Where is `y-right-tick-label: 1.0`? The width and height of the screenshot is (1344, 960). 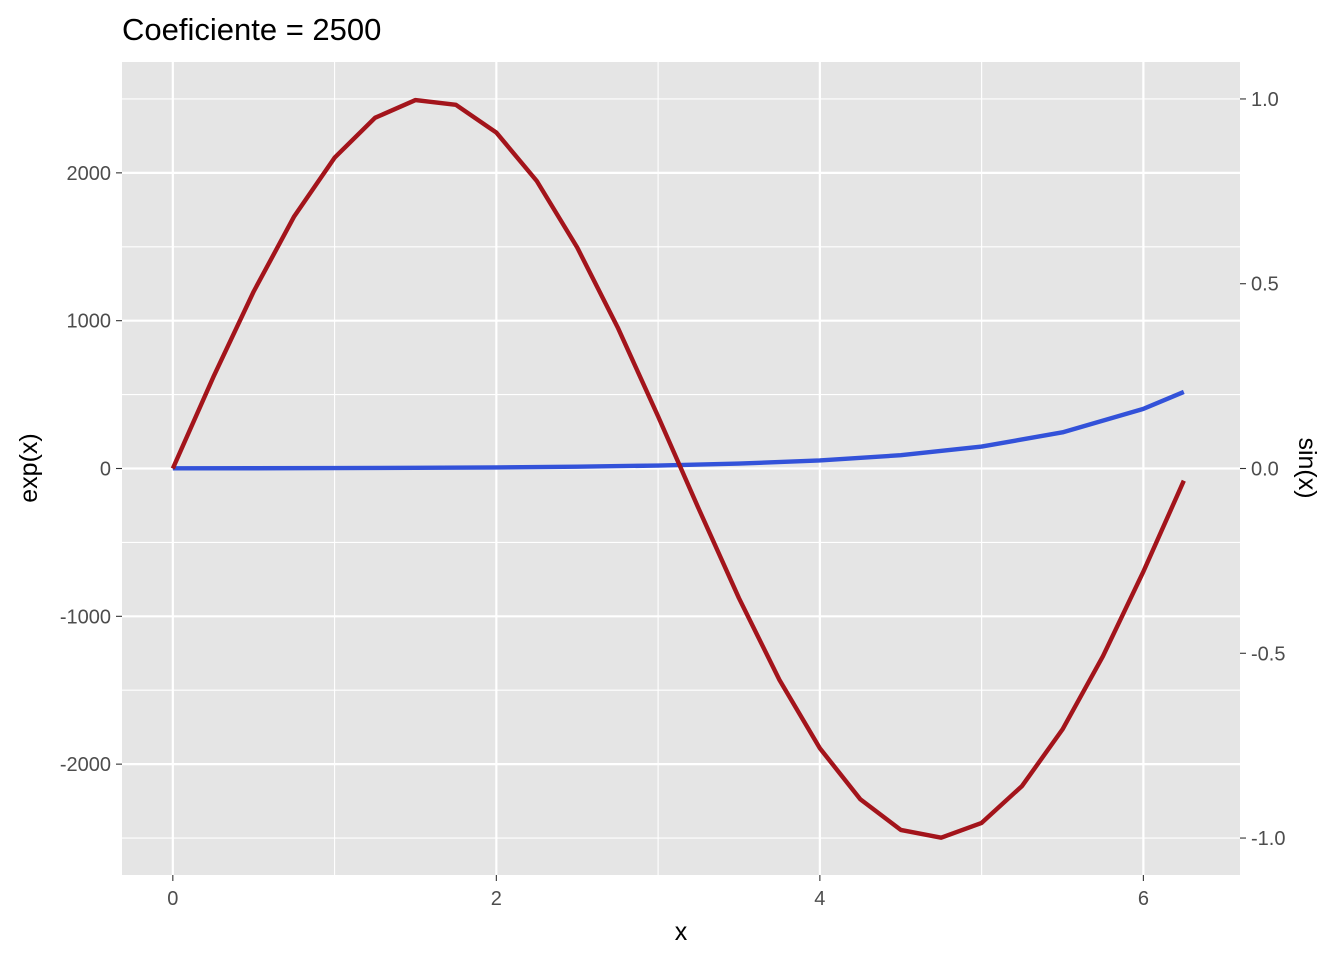 y-right-tick-label: 1.0 is located at coordinates (1265, 100).